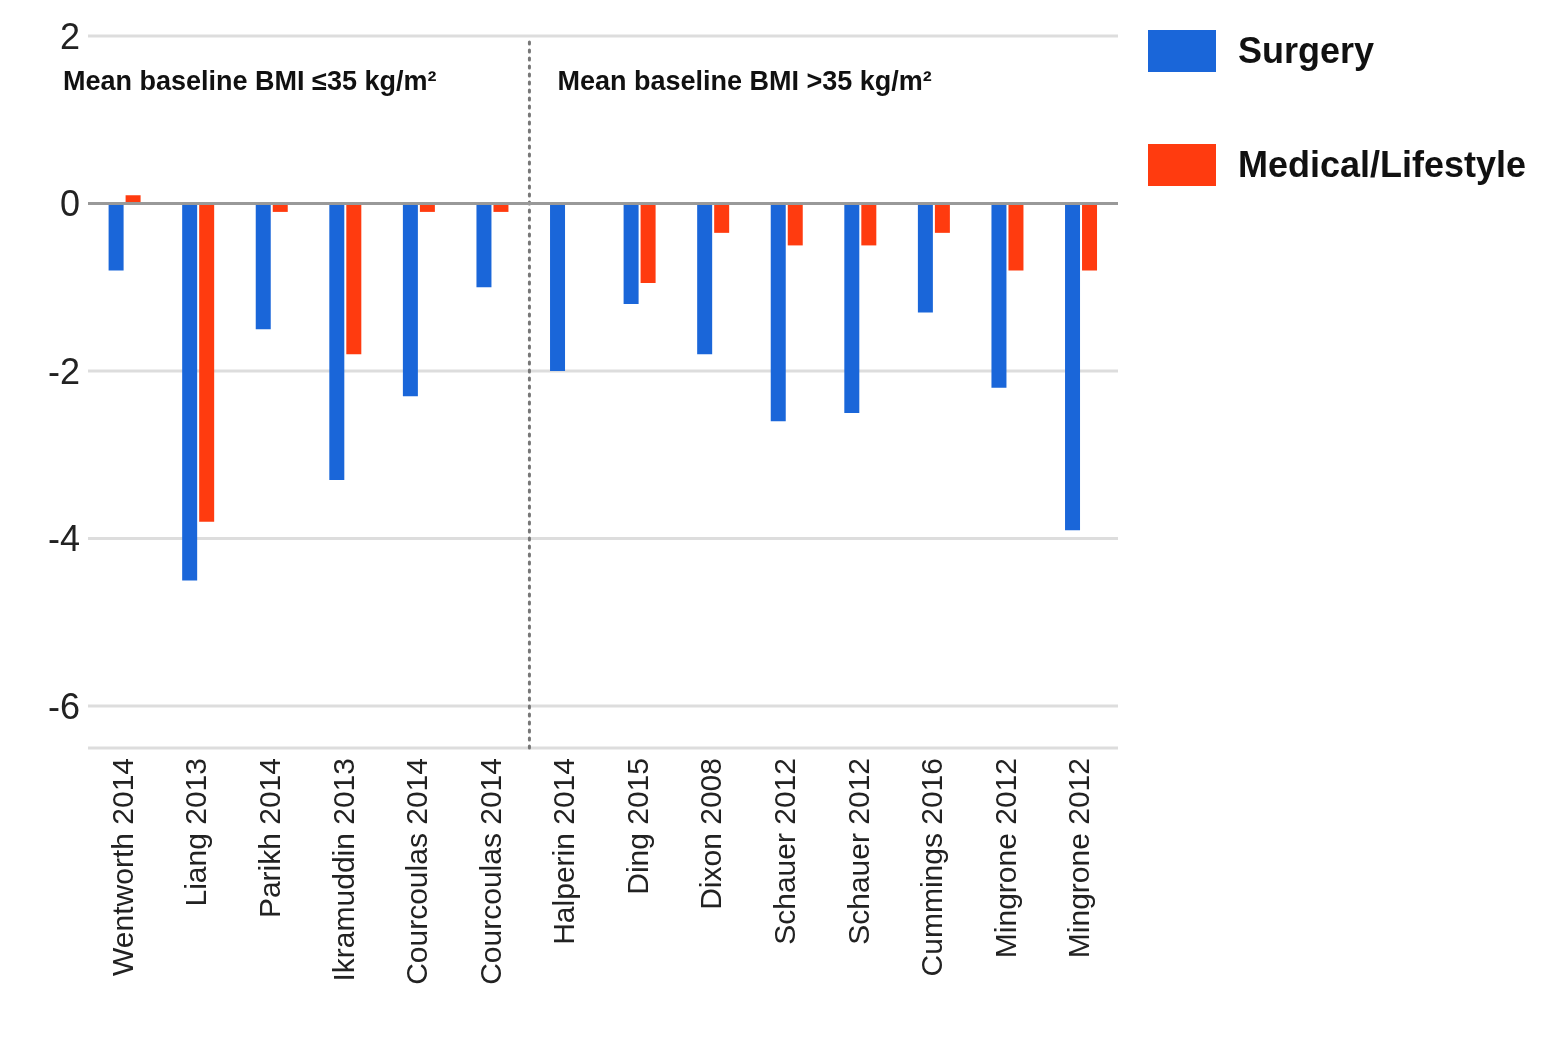 The height and width of the screenshot is (1048, 1566). Describe the element at coordinates (1306, 51) in the screenshot. I see `legend-label: Surgery` at that location.